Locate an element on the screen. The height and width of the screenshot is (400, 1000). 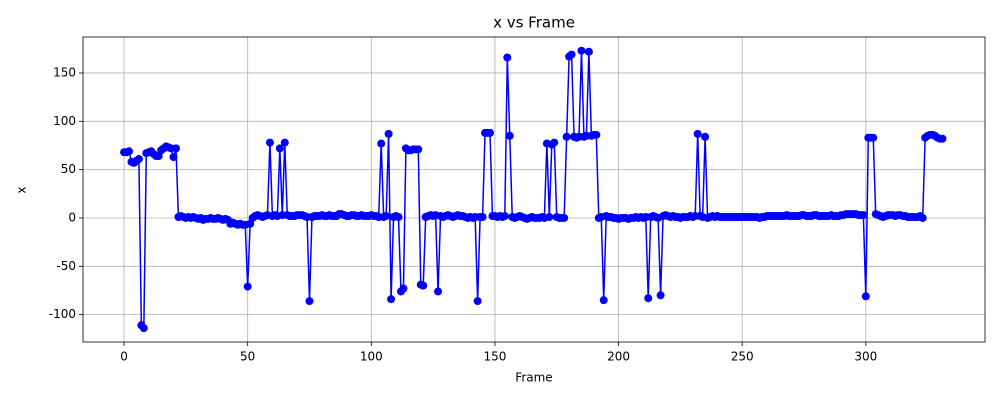
y-tick-label: 0 is located at coordinates (72, 217).